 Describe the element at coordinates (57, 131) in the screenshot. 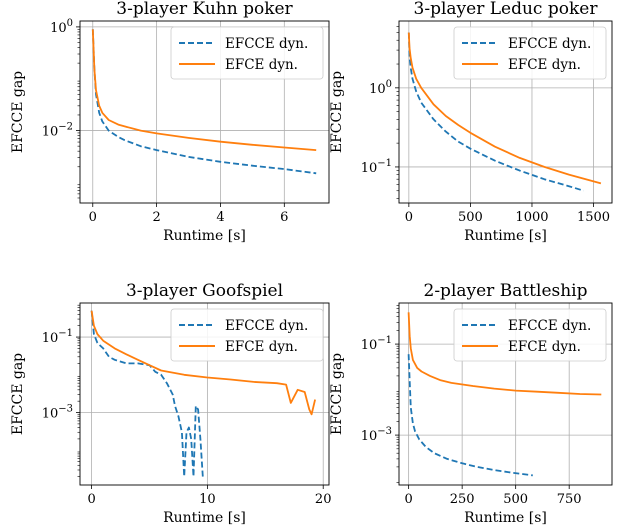

I see `y-tick-label: 10⁻²` at that location.